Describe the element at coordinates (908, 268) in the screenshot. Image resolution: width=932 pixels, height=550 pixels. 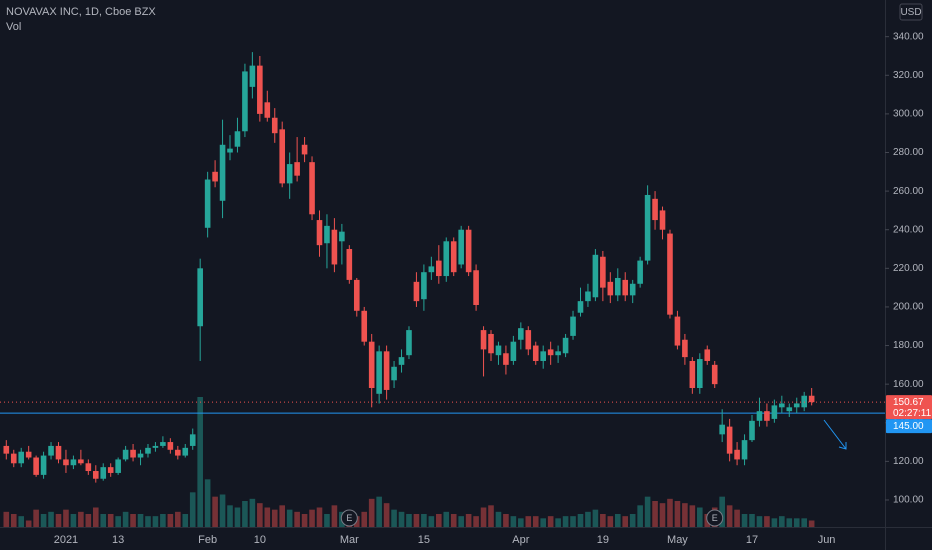
I see `y-tick-label: 220.00` at that location.